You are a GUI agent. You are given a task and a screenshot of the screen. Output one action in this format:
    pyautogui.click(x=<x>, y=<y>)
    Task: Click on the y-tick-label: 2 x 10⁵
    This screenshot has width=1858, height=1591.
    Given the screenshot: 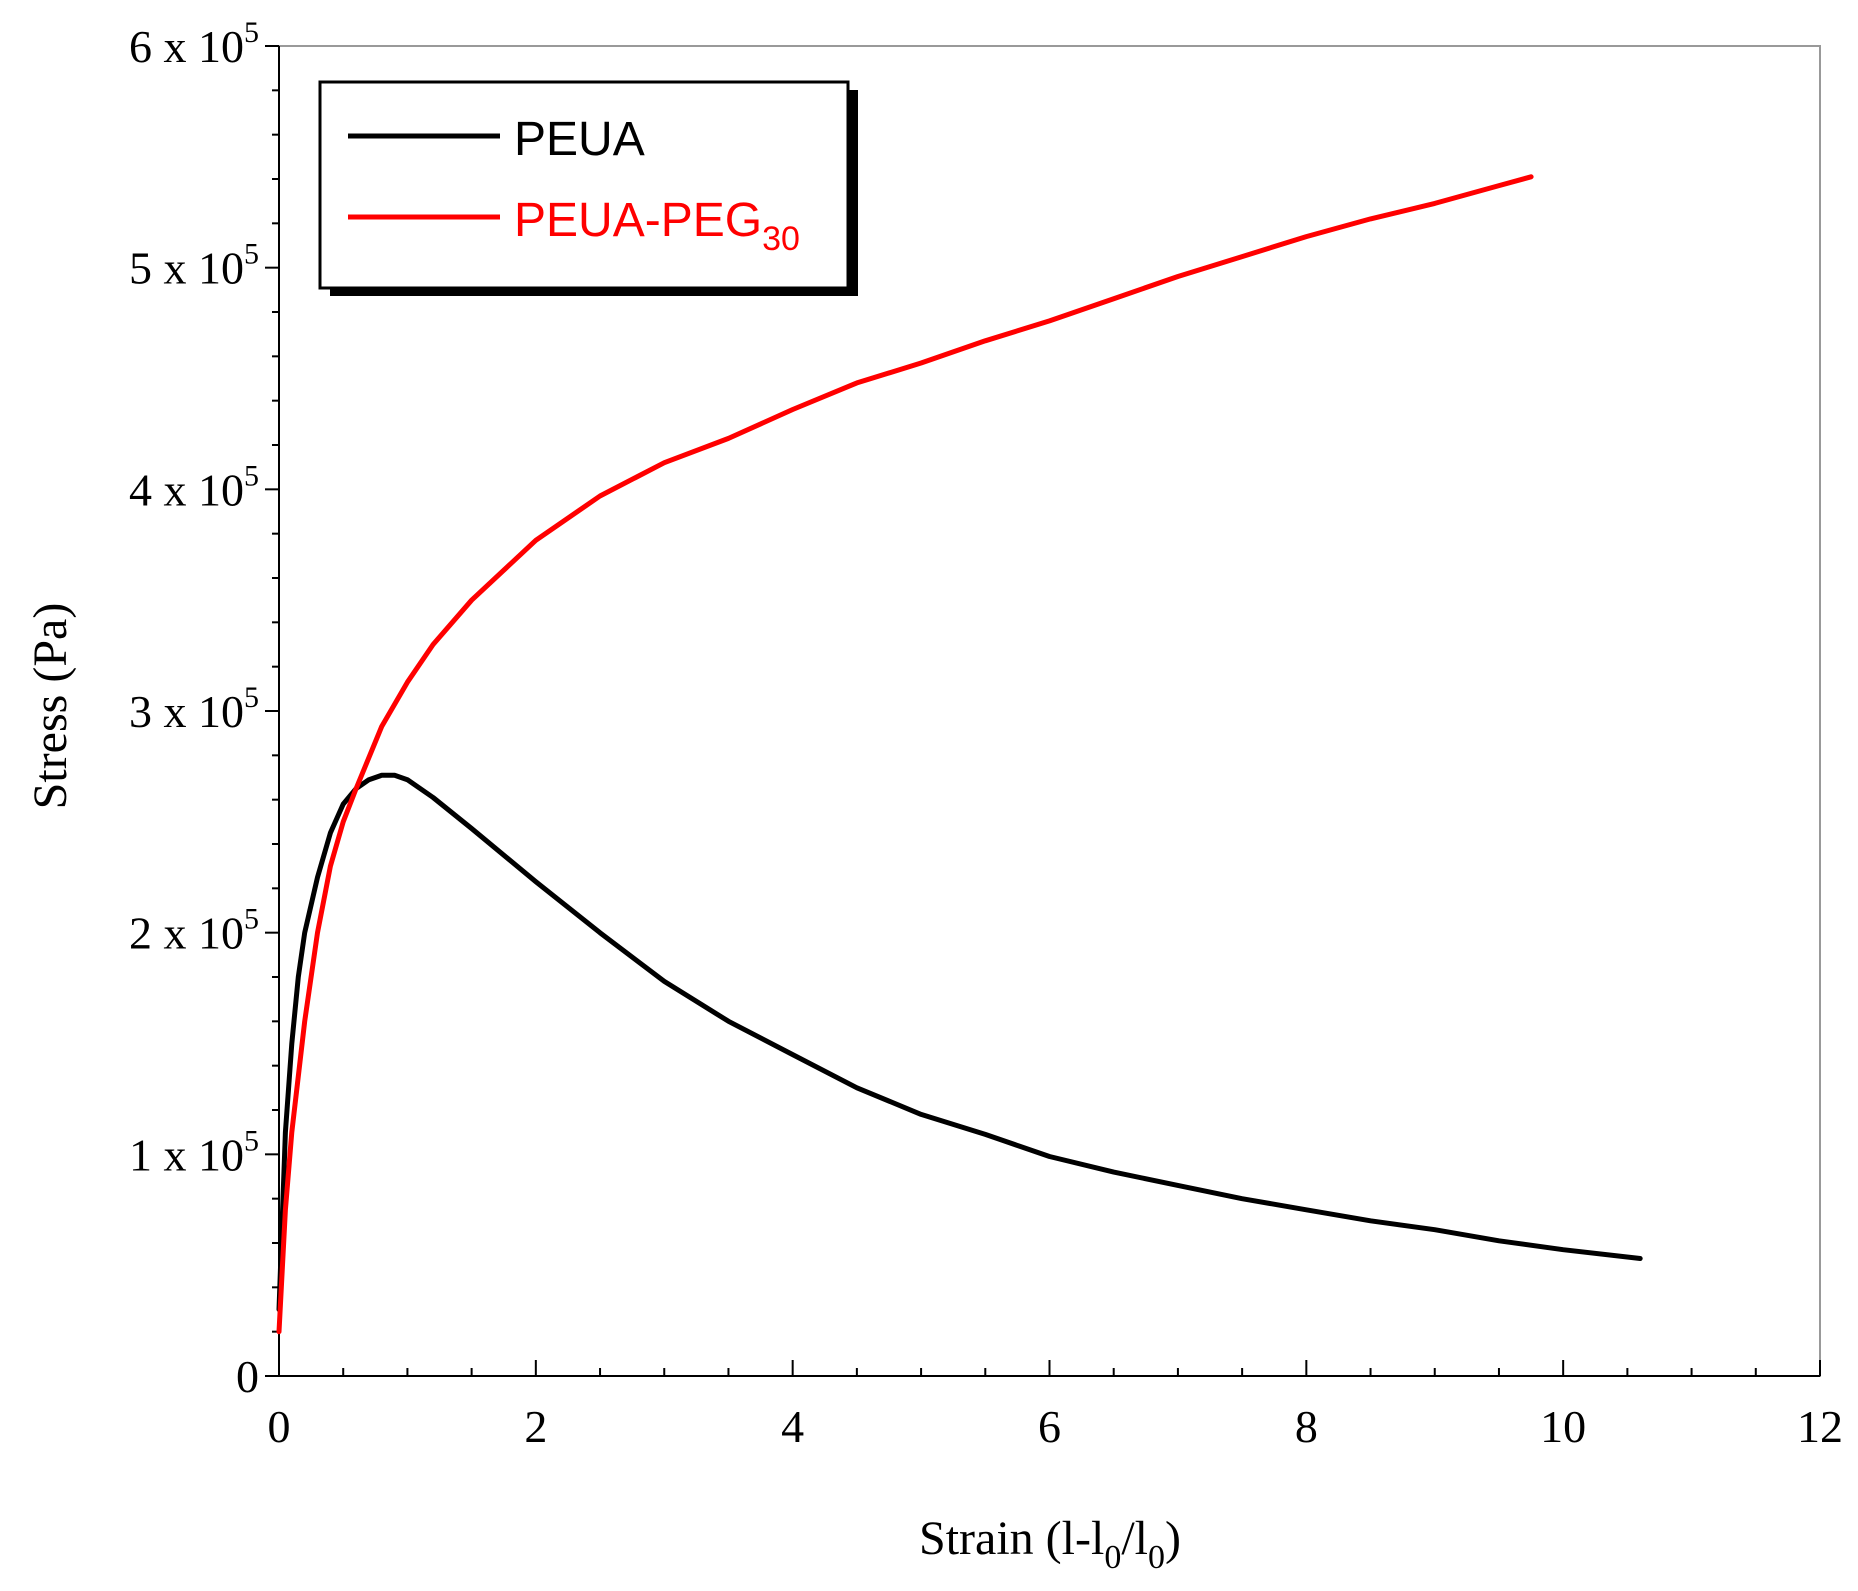 What is the action you would take?
    pyautogui.click(x=194, y=931)
    